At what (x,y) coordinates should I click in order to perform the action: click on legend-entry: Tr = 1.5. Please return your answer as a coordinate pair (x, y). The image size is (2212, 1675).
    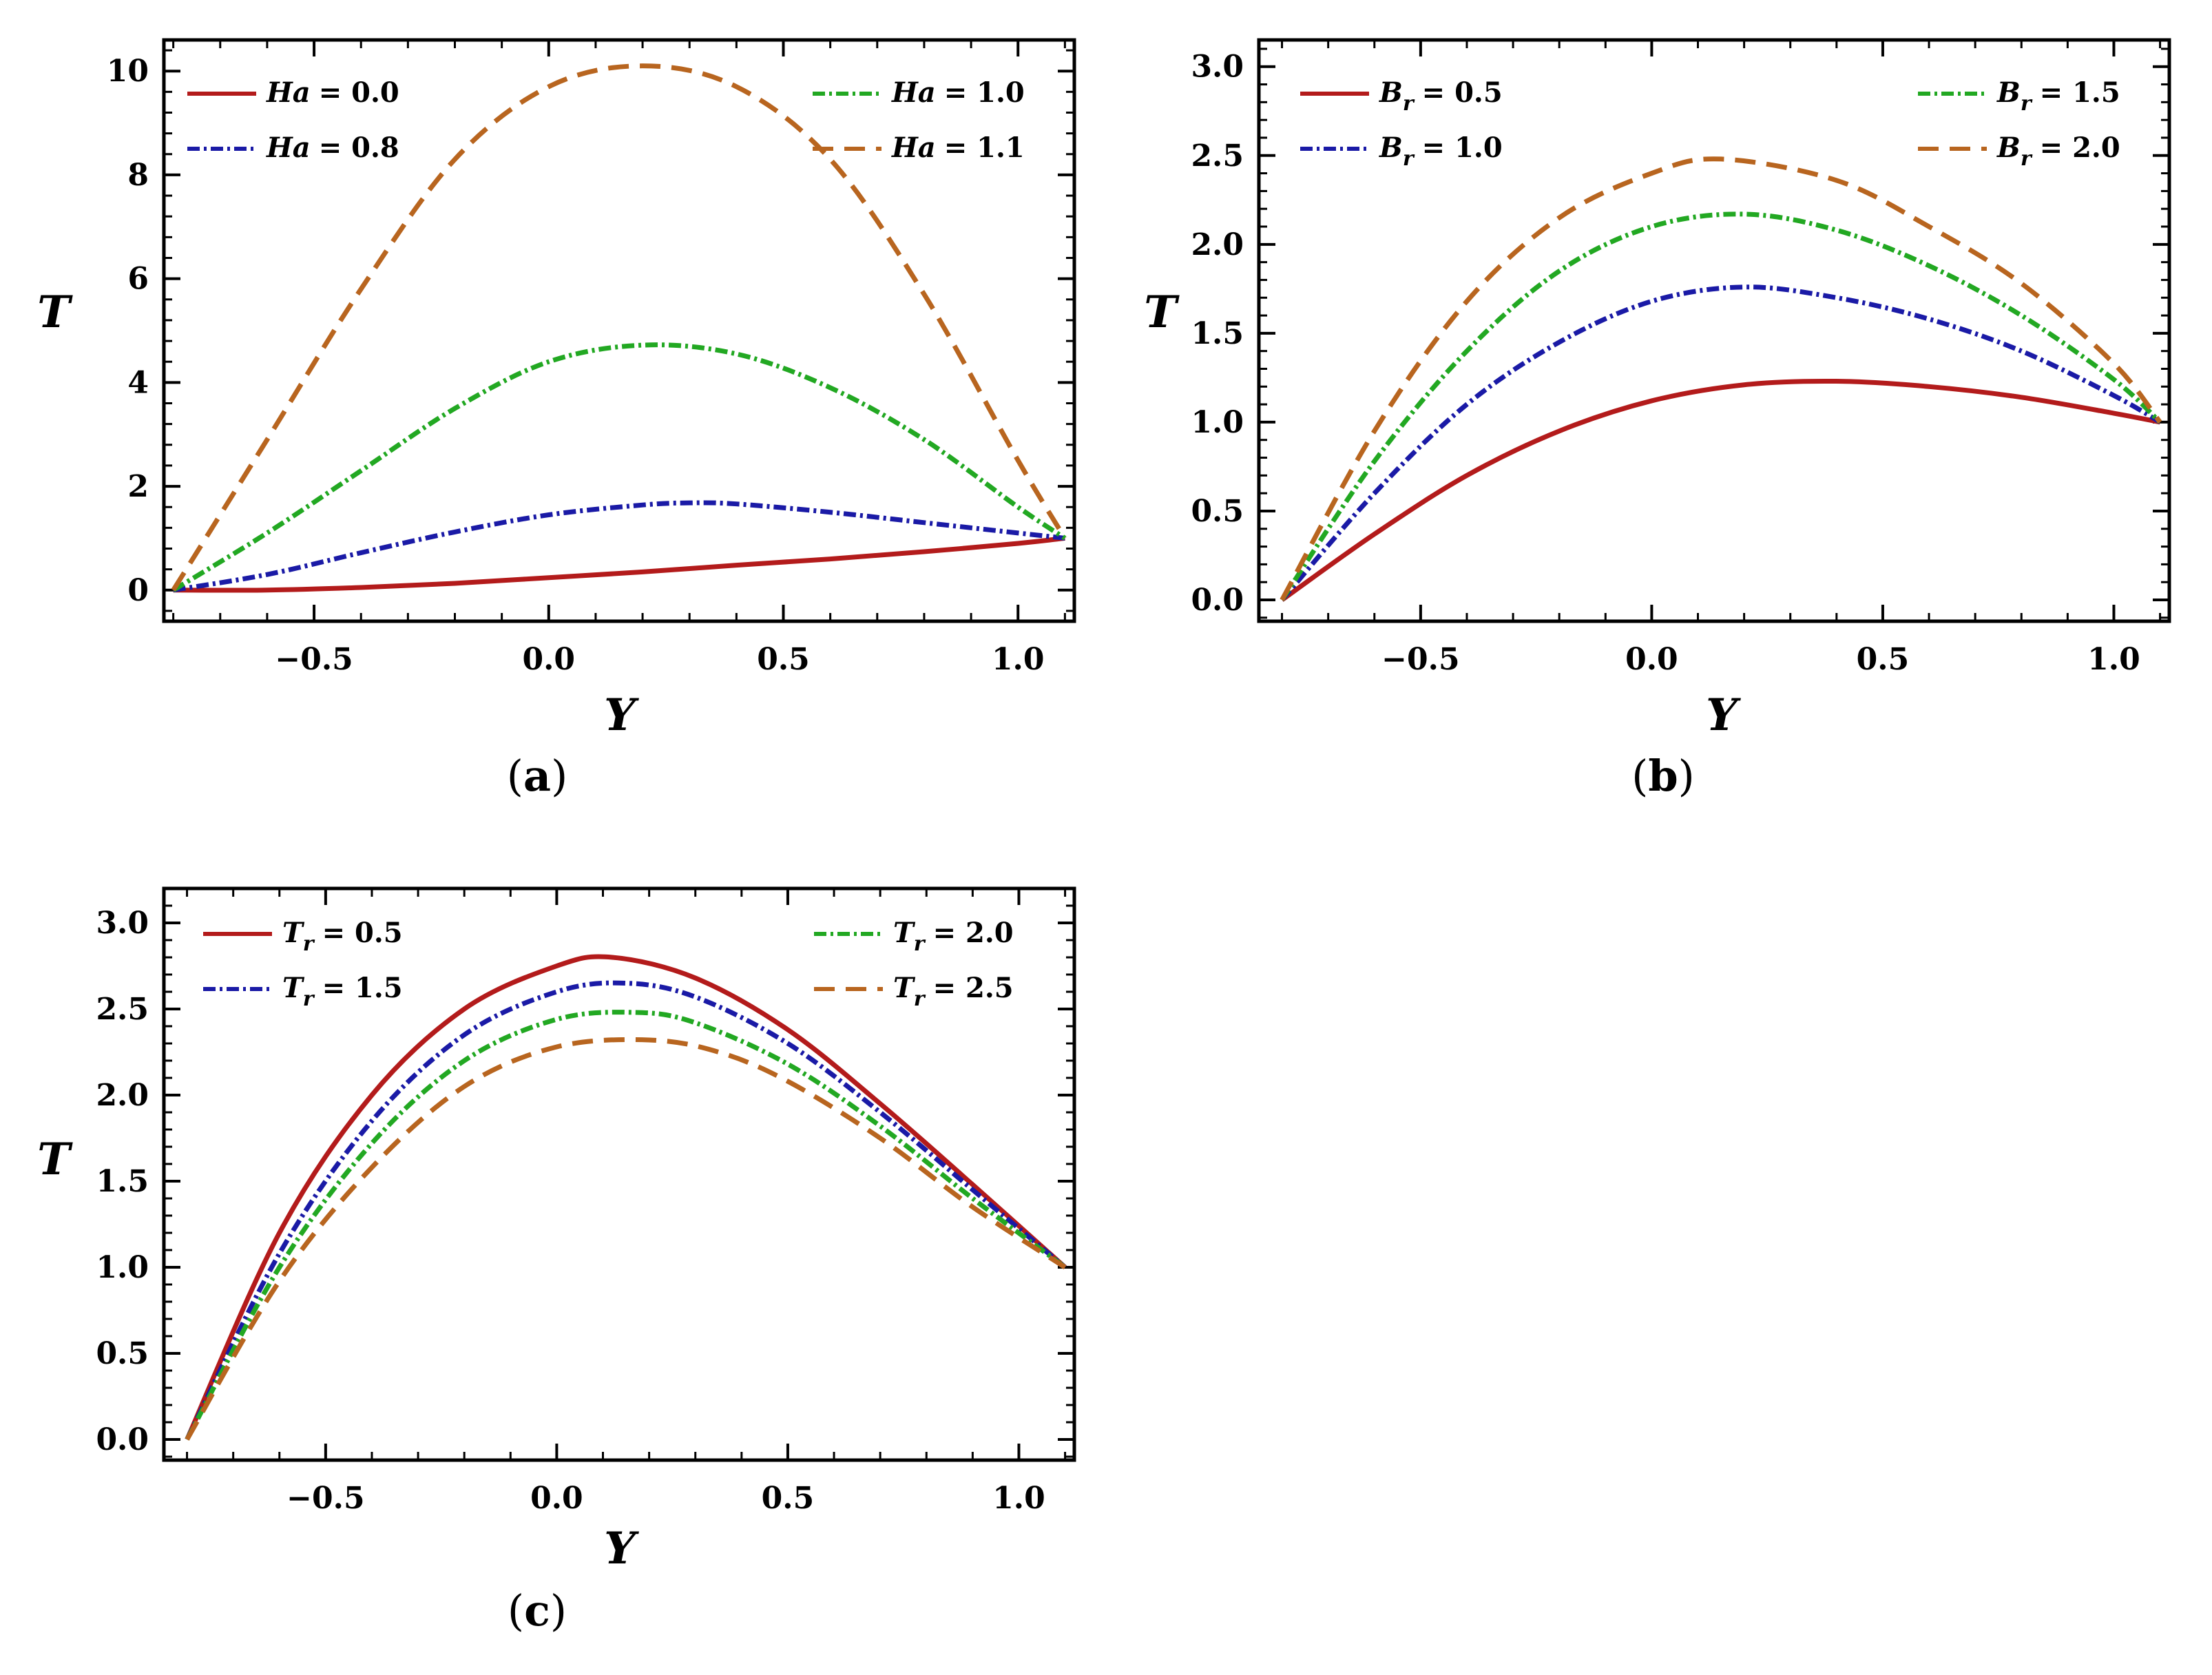
    Looking at the image, I should click on (303, 991).